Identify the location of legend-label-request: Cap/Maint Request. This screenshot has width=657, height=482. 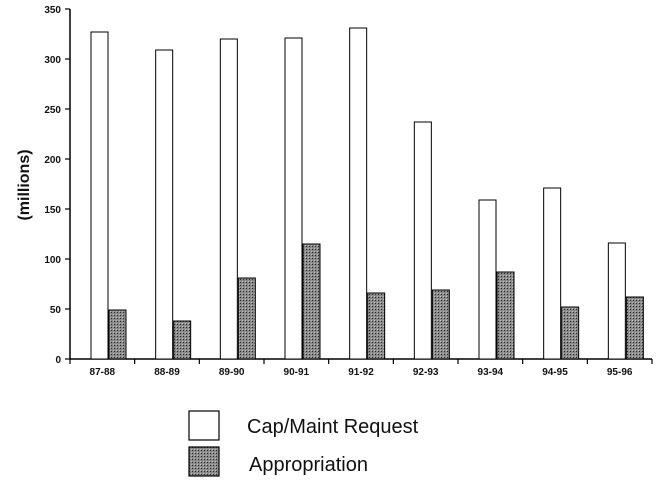
(333, 427).